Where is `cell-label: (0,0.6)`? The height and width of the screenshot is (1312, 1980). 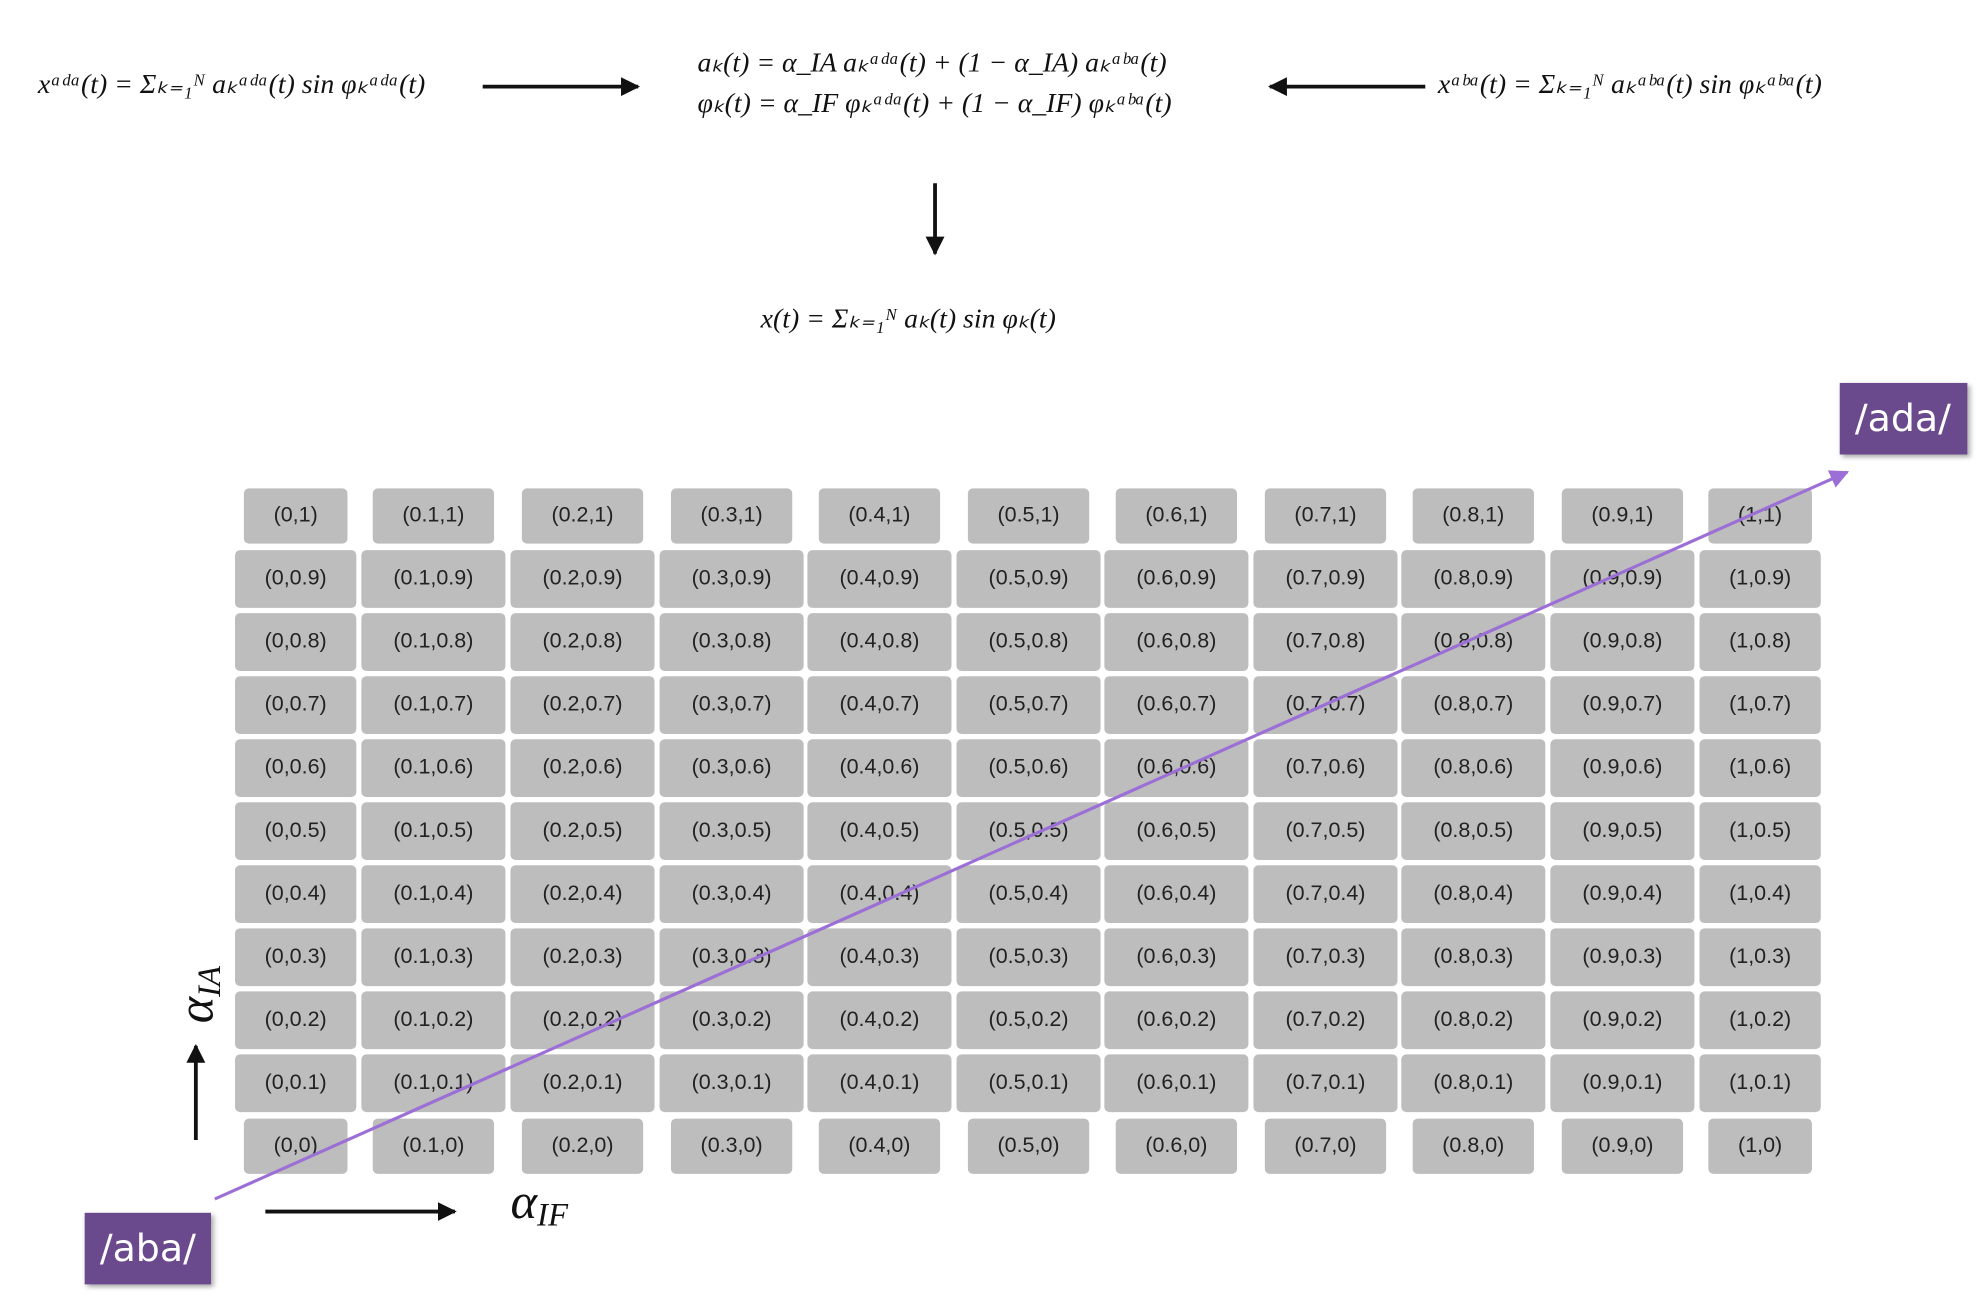 cell-label: (0,0.6) is located at coordinates (296, 767).